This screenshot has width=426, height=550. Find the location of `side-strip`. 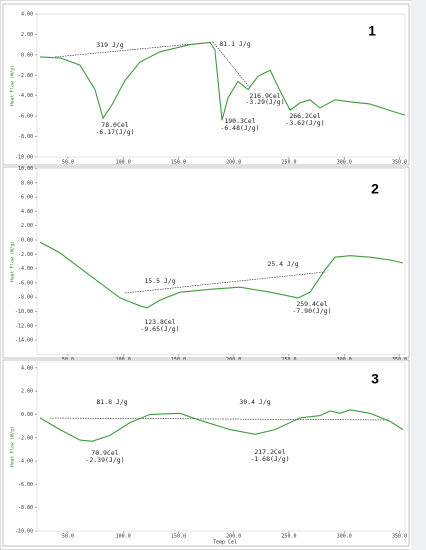

side-strip is located at coordinates (418, 275).